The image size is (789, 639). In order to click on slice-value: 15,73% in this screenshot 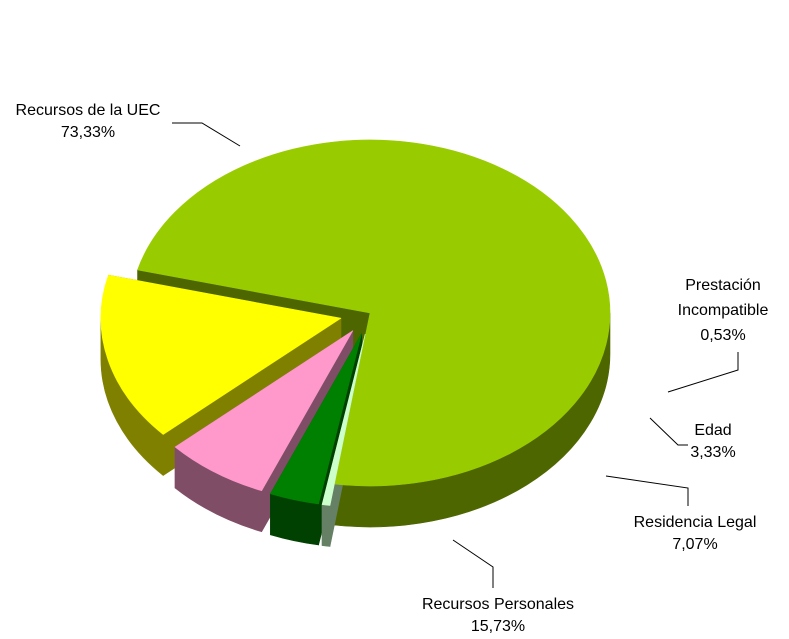, I will do `click(498, 626)`.